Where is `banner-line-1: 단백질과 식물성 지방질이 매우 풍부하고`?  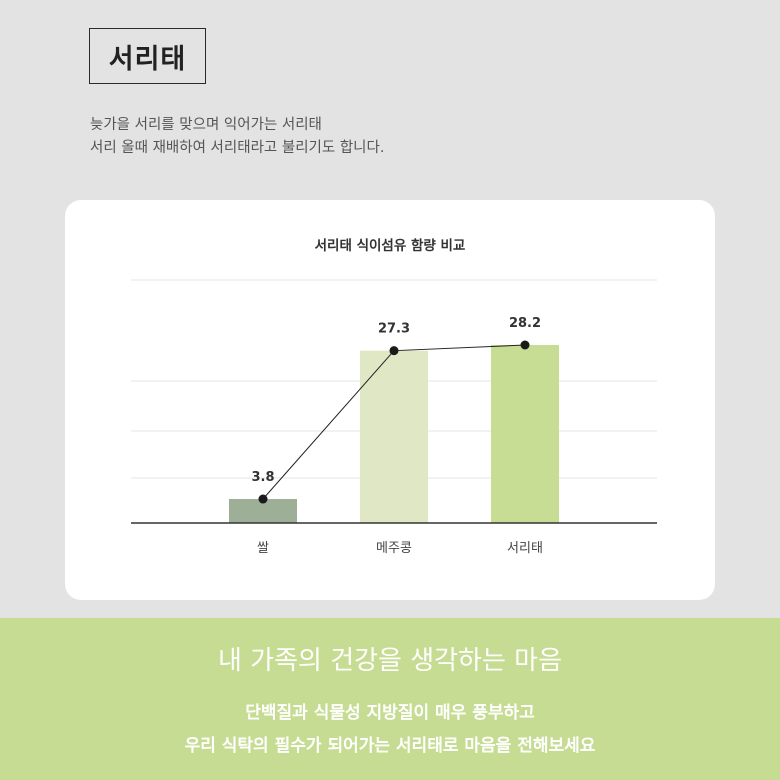
banner-line-1: 단백질과 식물성 지방질이 매우 풍부하고 is located at coordinates (390, 713).